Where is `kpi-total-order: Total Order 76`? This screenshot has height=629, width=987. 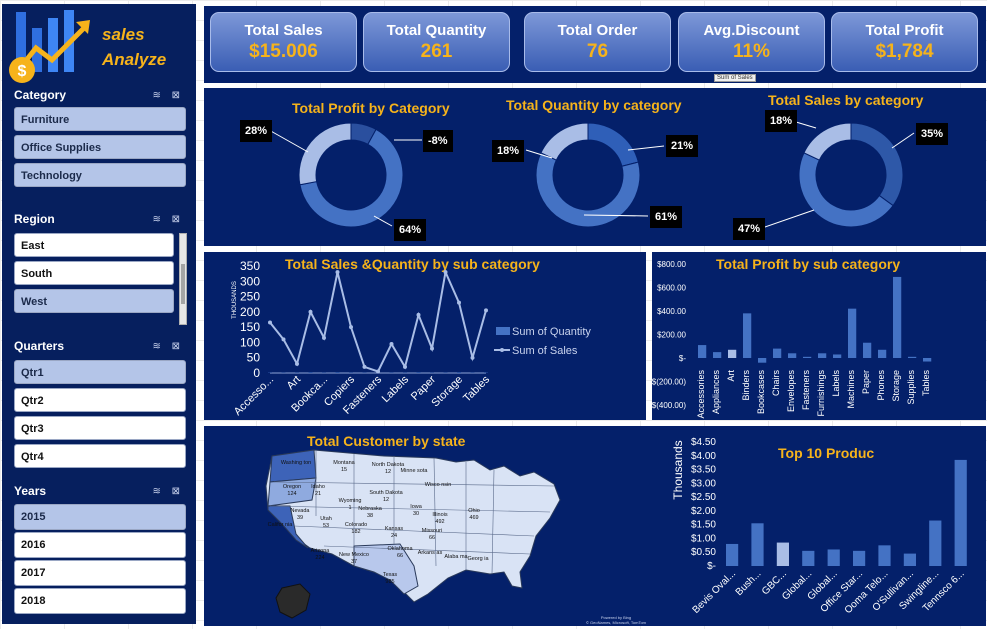
kpi-total-order: Total Order 76 is located at coordinates (597, 42).